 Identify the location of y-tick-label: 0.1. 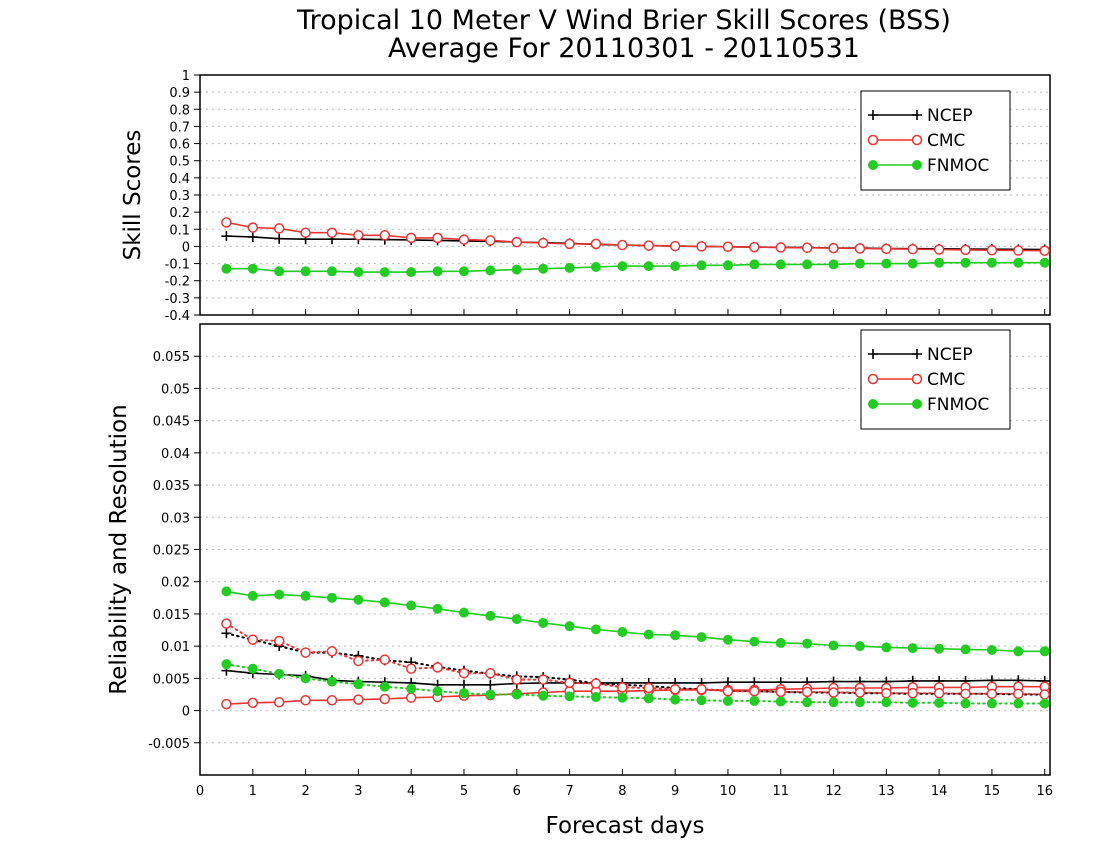
(179, 230).